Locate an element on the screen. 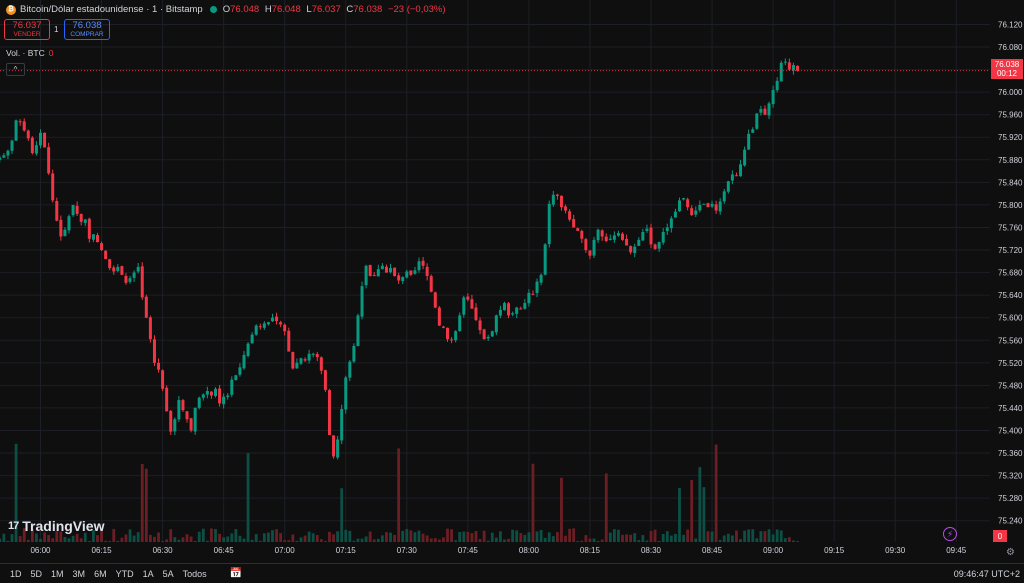 The height and width of the screenshot is (583, 1024). price-tick-label: 75.320 is located at coordinates (1010, 476).